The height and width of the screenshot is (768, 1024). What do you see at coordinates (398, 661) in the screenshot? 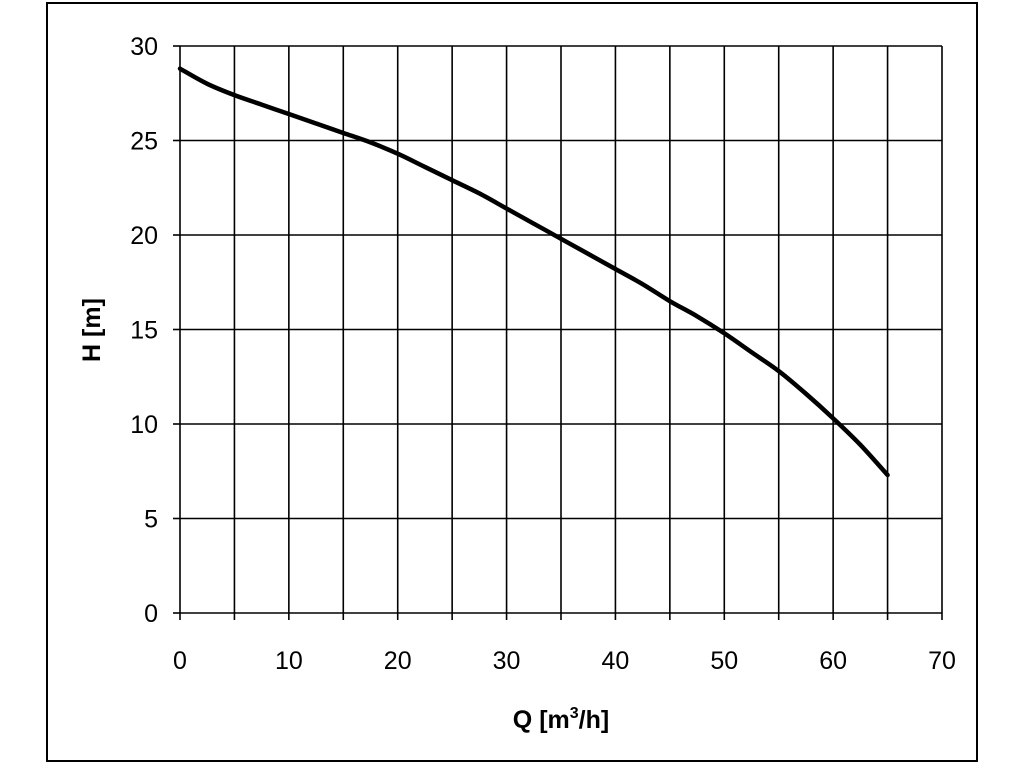
I see `x-tick-label: 20` at bounding box center [398, 661].